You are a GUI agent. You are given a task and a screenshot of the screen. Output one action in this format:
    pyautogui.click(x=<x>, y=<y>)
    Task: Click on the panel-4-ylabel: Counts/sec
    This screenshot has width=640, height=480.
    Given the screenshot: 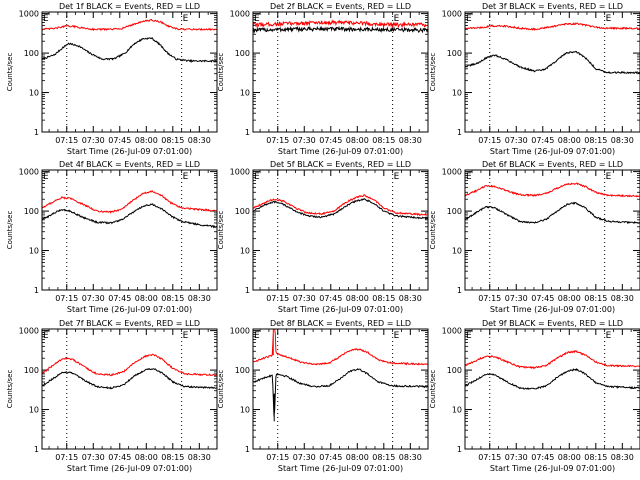 What is the action you would take?
    pyautogui.click(x=10, y=230)
    